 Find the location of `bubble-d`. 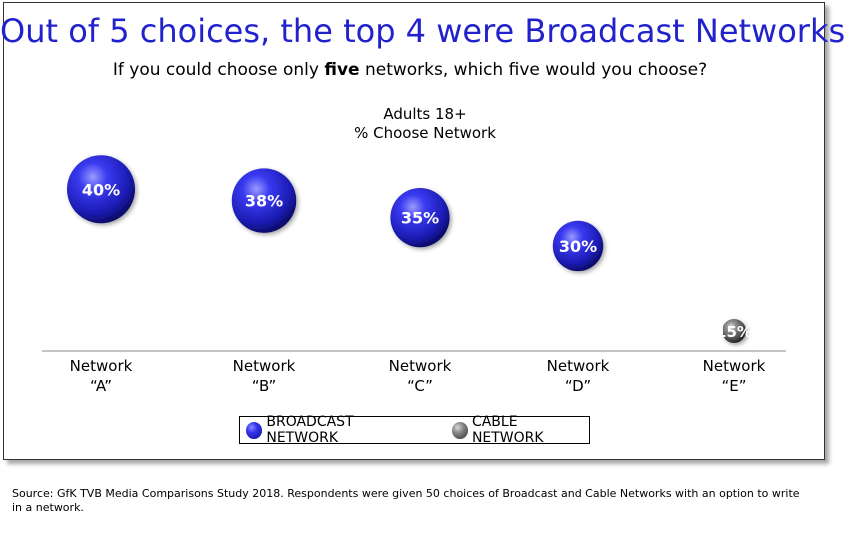

bubble-d is located at coordinates (578, 246).